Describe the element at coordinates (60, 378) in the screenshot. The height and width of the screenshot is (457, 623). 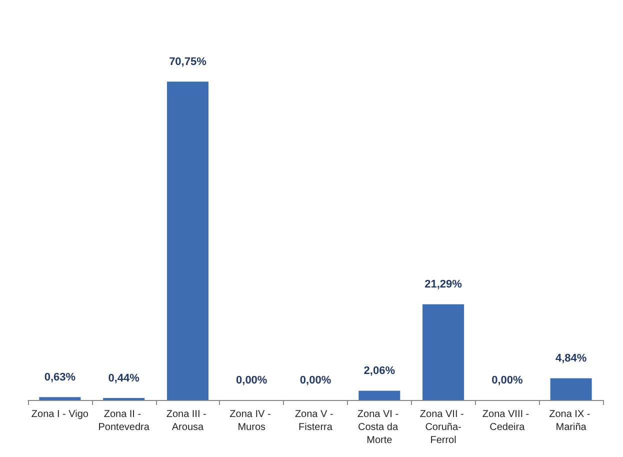
I see `data-label: 0,63%` at that location.